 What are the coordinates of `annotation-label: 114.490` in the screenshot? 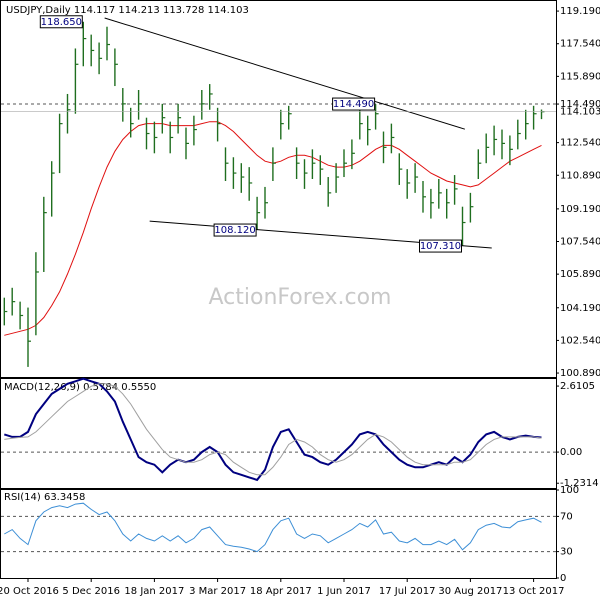 It's located at (353, 104).